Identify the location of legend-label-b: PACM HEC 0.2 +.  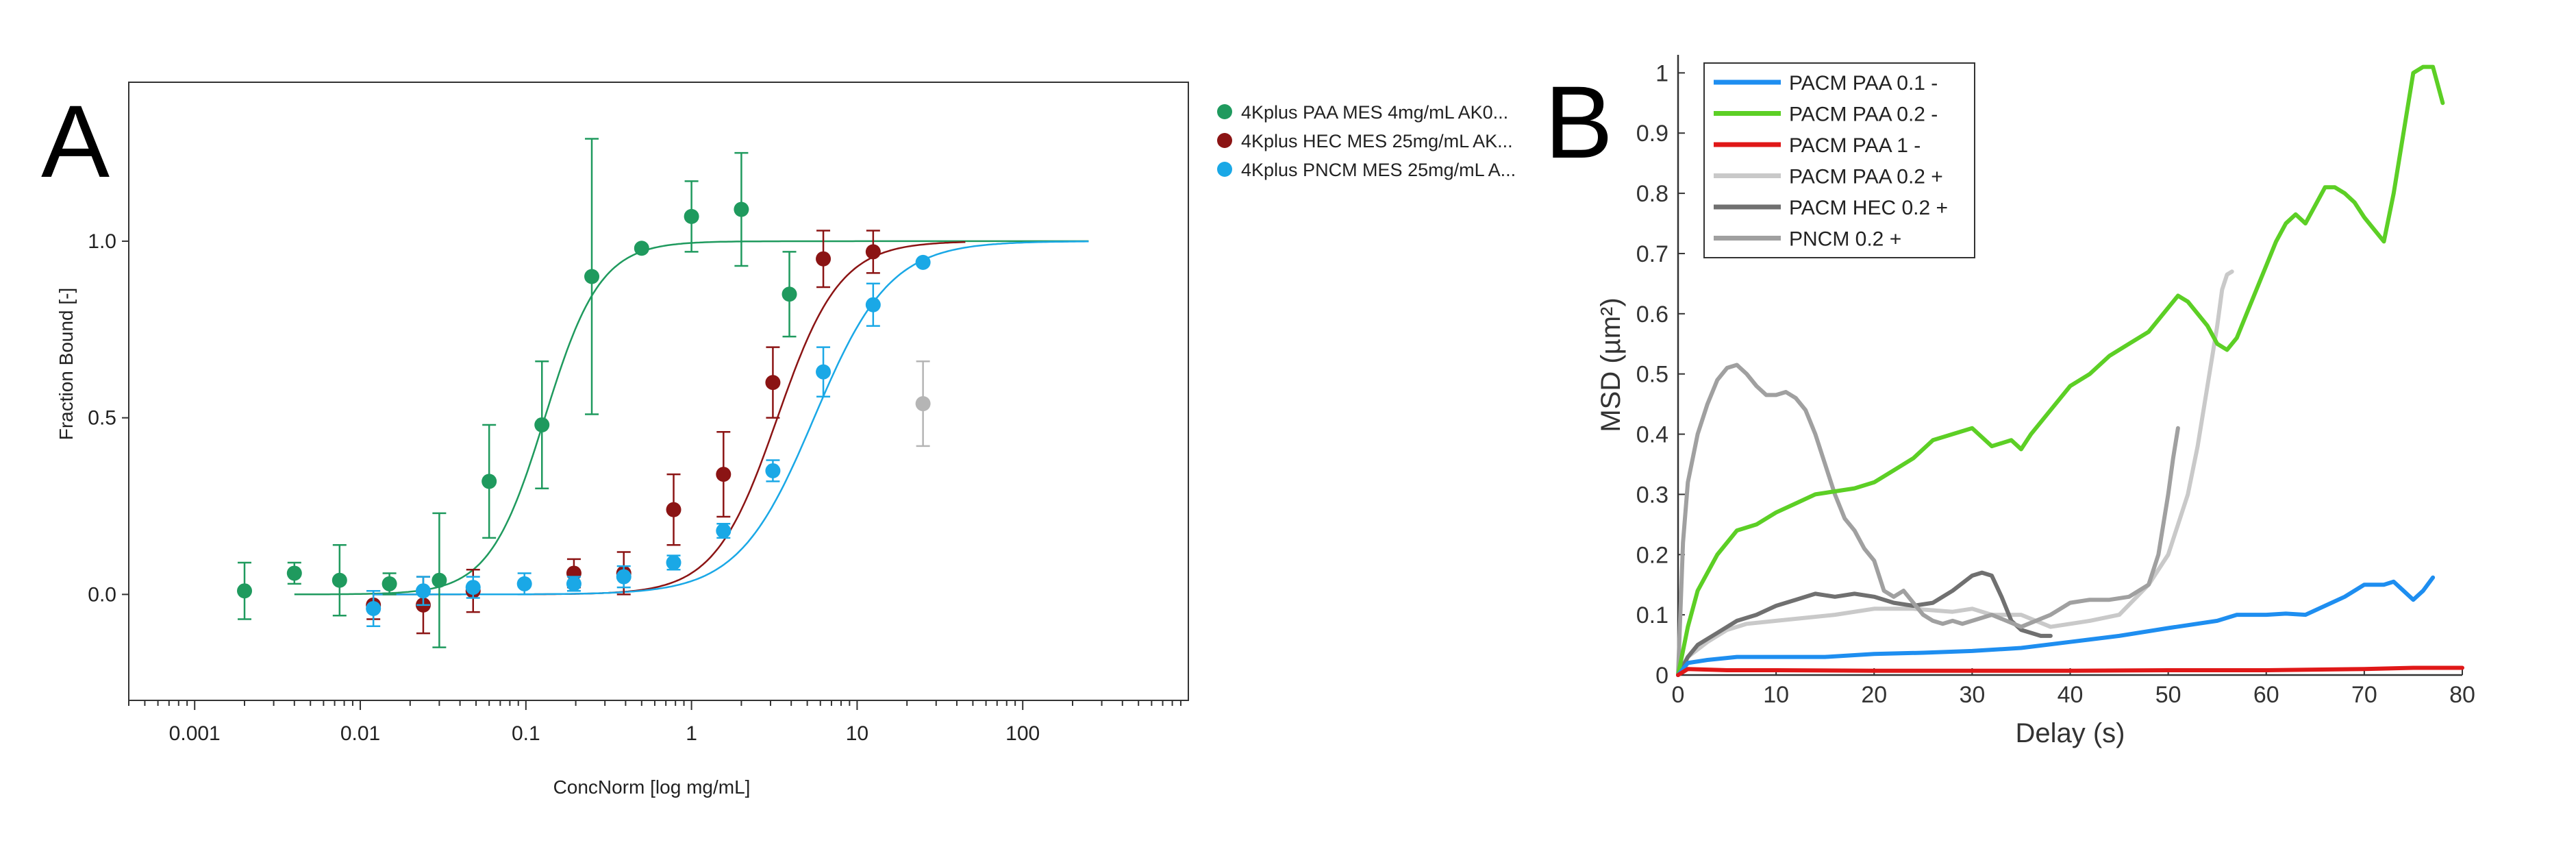
(1868, 208).